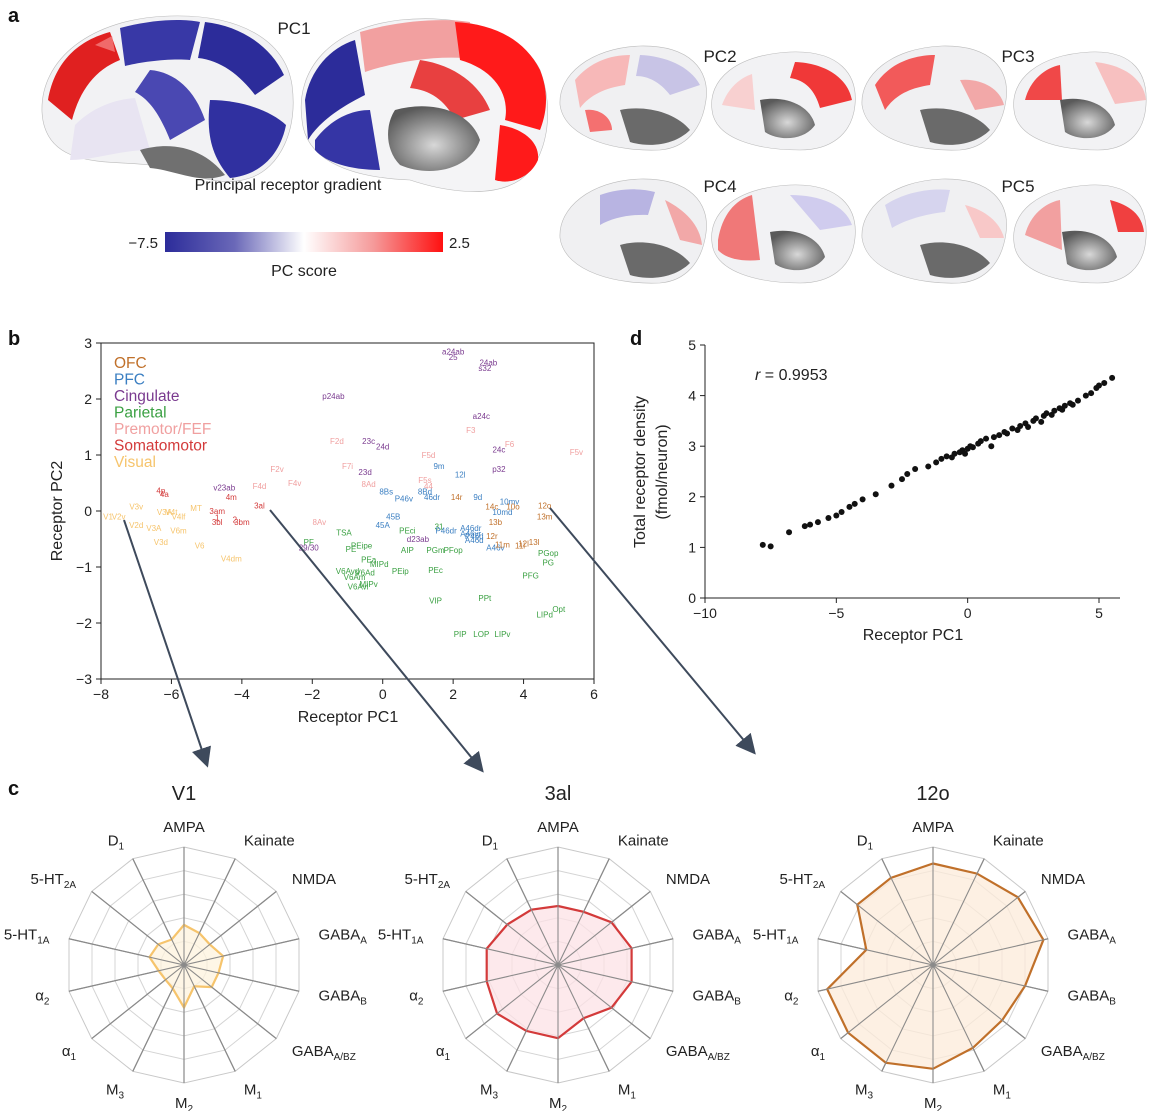  I want to click on pc3-lateral-surface, so click(934, 98).